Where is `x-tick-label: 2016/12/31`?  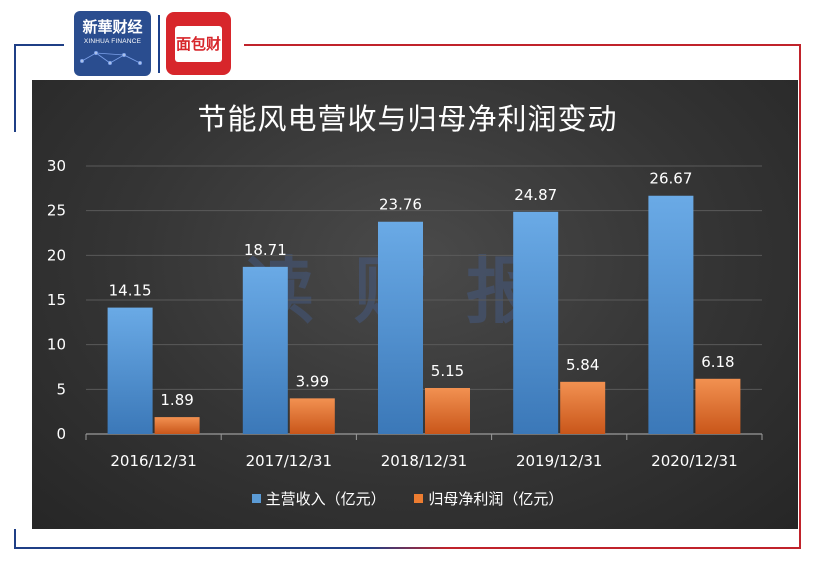 x-tick-label: 2016/12/31 is located at coordinates (153, 461).